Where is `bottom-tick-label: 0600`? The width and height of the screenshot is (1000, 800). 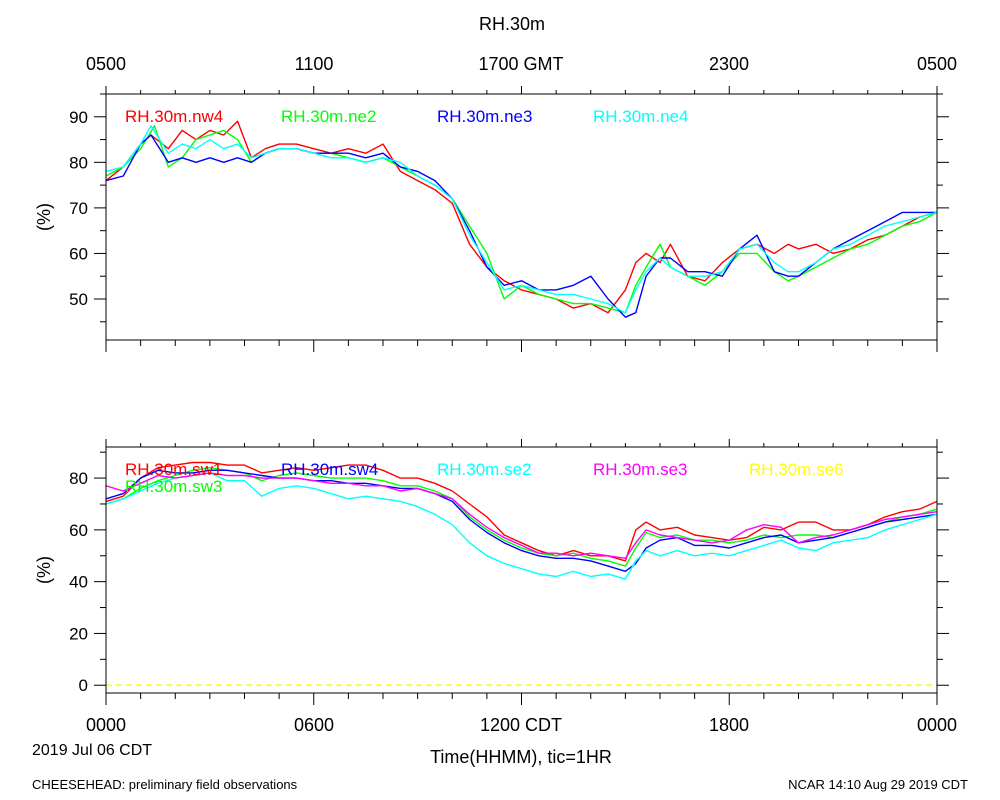 bottom-tick-label: 0600 is located at coordinates (314, 725).